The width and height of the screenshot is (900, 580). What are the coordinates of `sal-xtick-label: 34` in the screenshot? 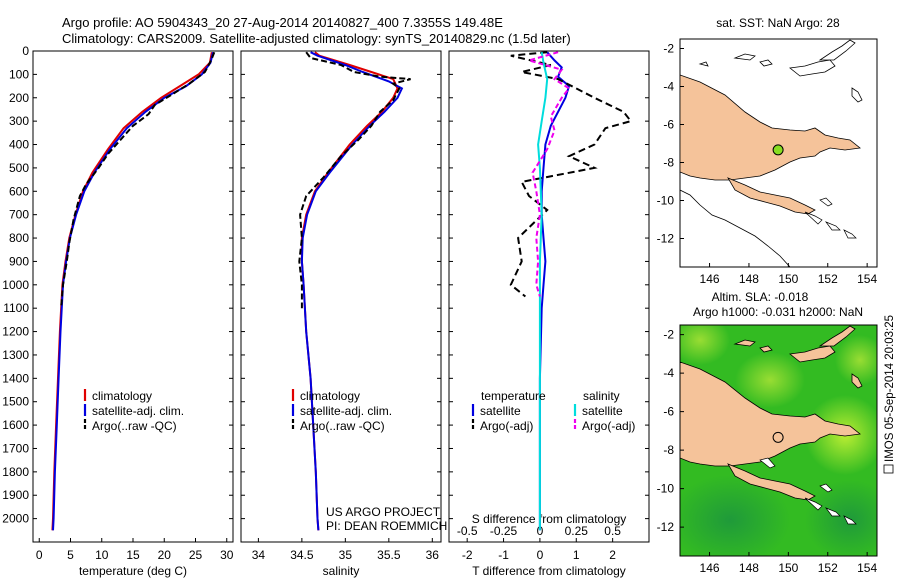 It's located at (259, 555).